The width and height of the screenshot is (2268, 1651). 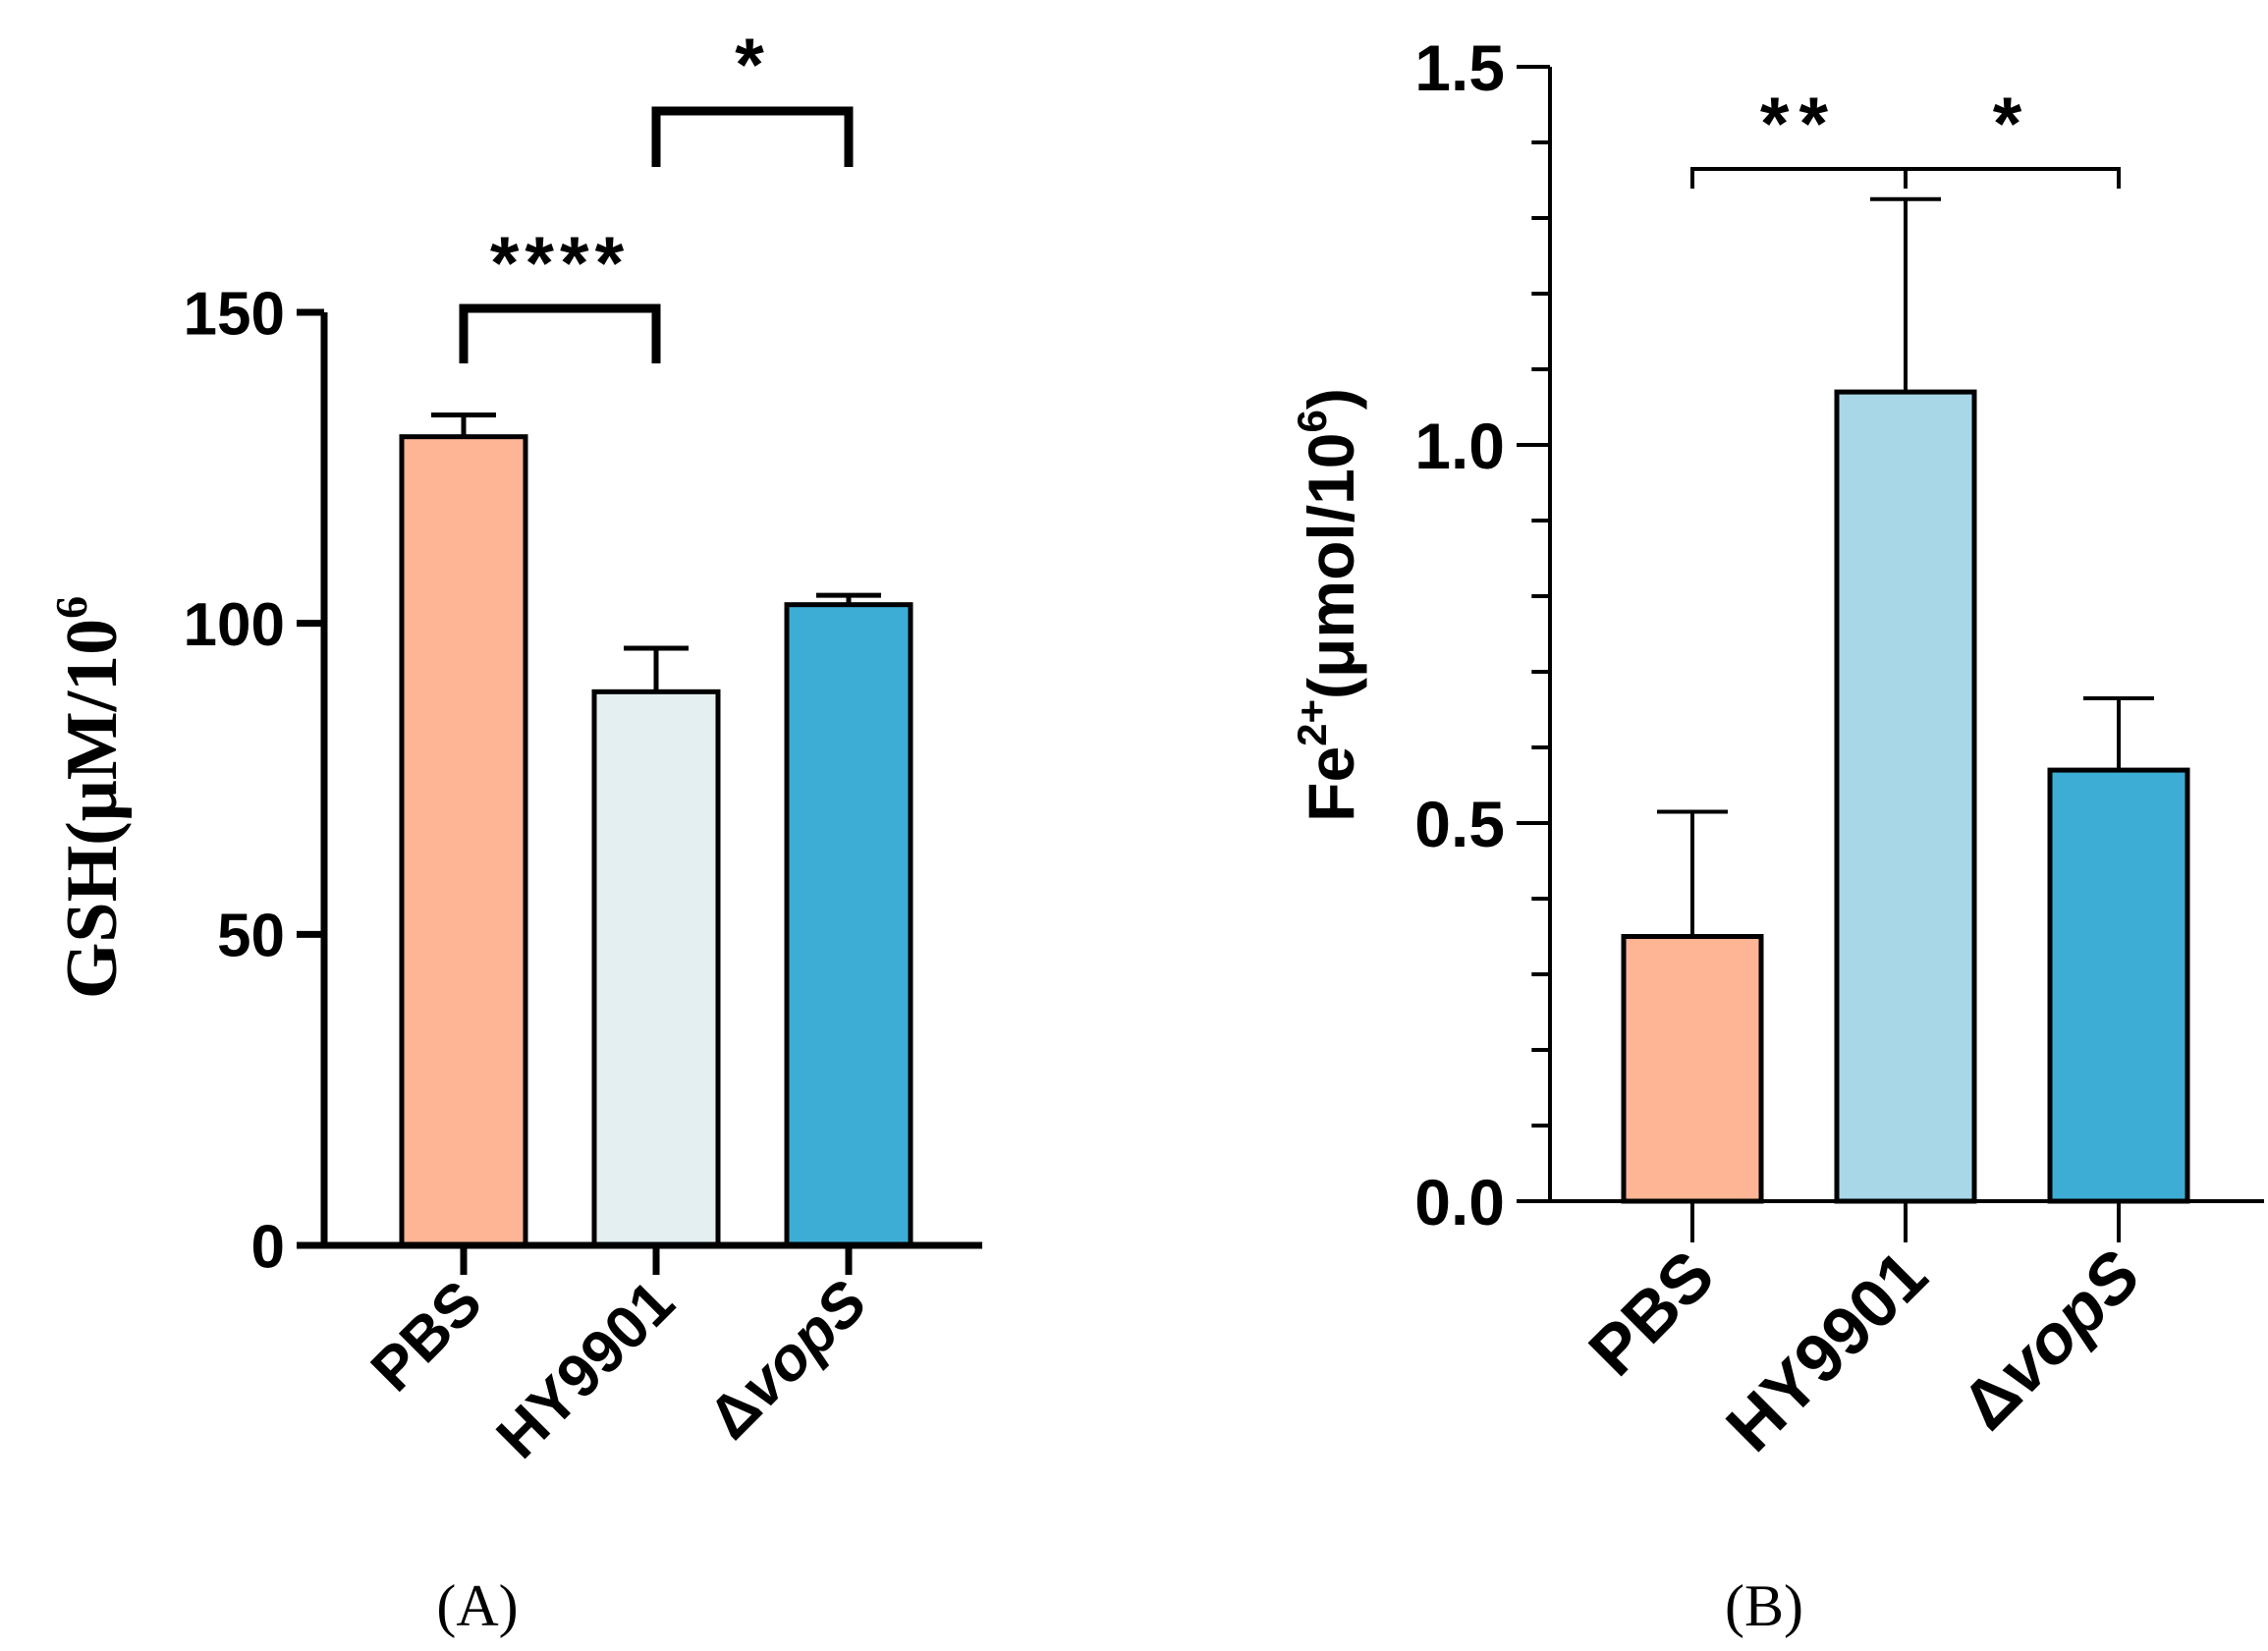 I want to click on panel-b-y-ticks: 0.0 0.5 1.0 1.5, so click(x=1482, y=634).